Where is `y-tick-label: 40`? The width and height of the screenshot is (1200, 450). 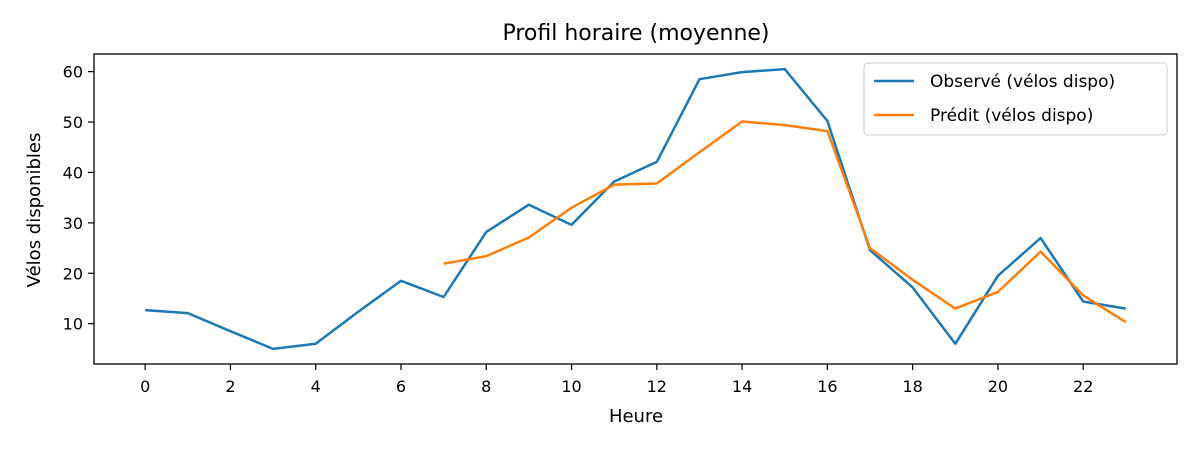
y-tick-label: 40 is located at coordinates (73, 172).